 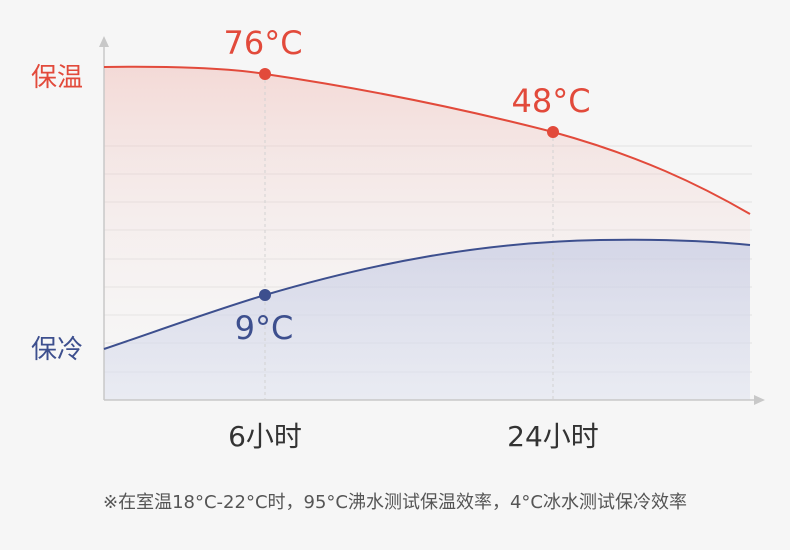 What do you see at coordinates (57, 78) in the screenshot?
I see `y-label-warm: 保温` at bounding box center [57, 78].